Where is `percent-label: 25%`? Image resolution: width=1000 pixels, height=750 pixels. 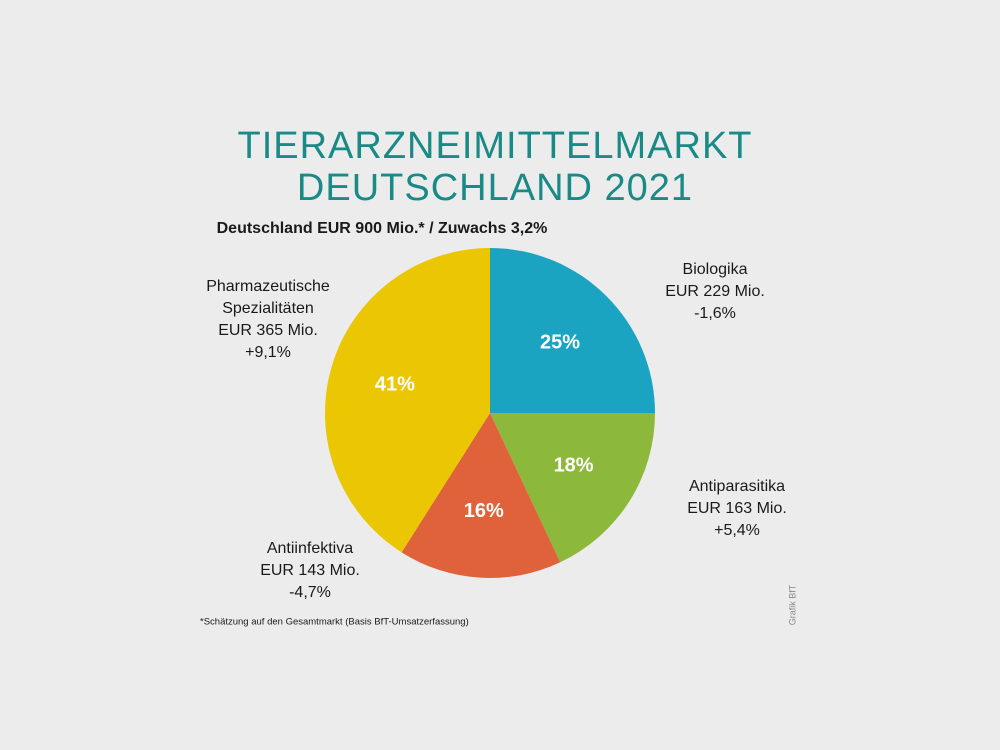
percent-label: 25% is located at coordinates (560, 342).